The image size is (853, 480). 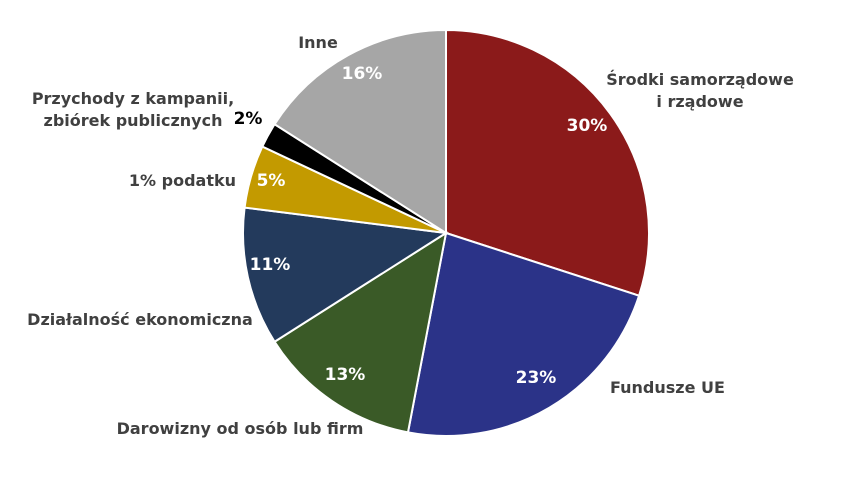 What do you see at coordinates (345, 375) in the screenshot?
I see `slice-percent-label: 13%` at bounding box center [345, 375].